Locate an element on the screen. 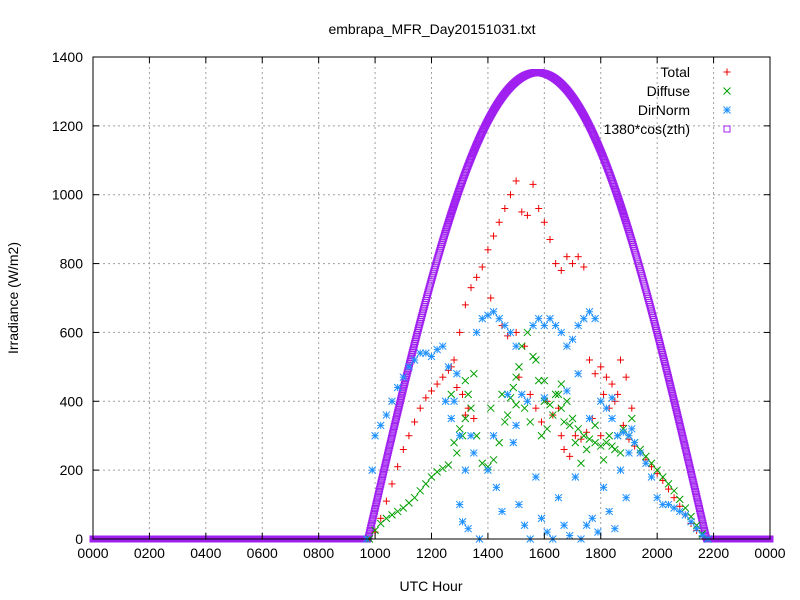  legend: Total Diffuse DirNorm 1380*cos(zth) is located at coordinates (667, 100).